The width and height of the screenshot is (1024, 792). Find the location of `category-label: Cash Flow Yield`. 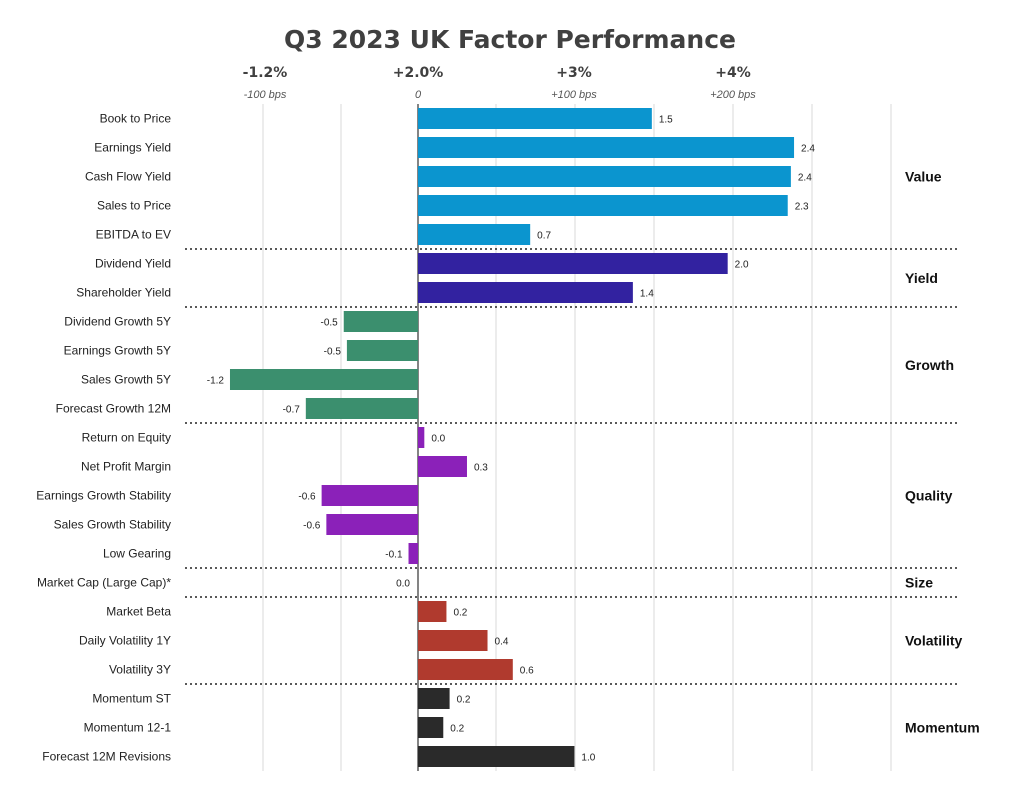

category-label: Cash Flow Yield is located at coordinates (128, 177).